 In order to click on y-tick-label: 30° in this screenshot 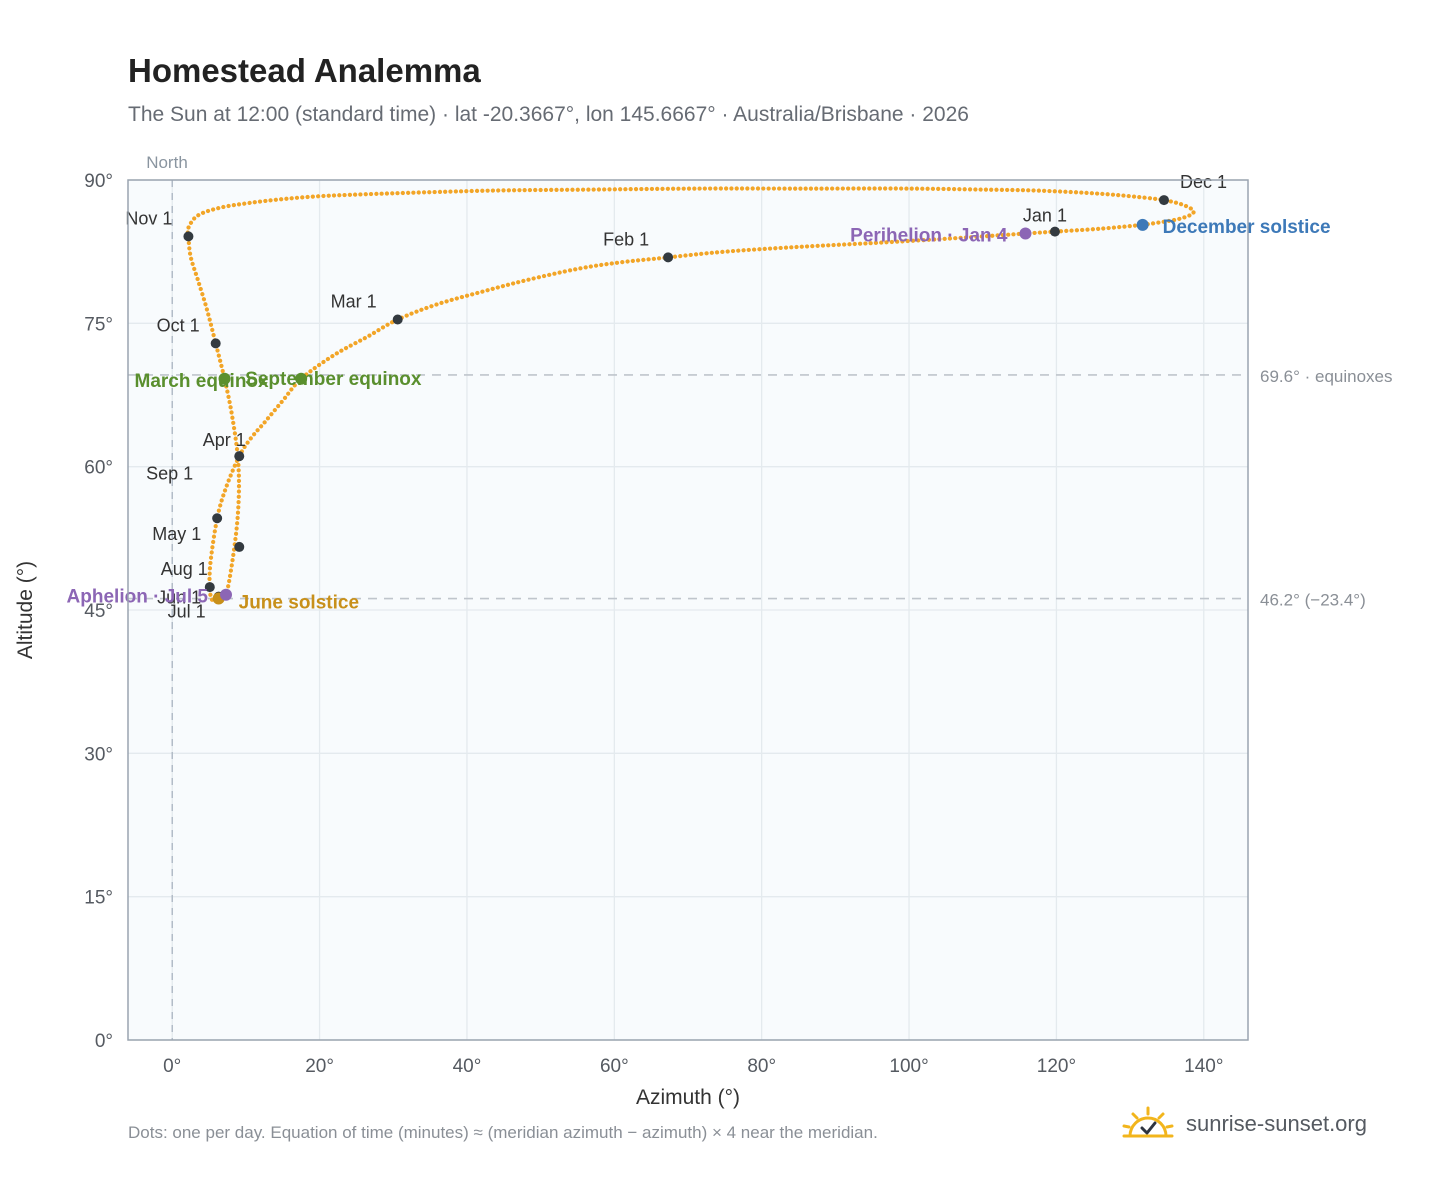, I will do `click(98, 754)`.